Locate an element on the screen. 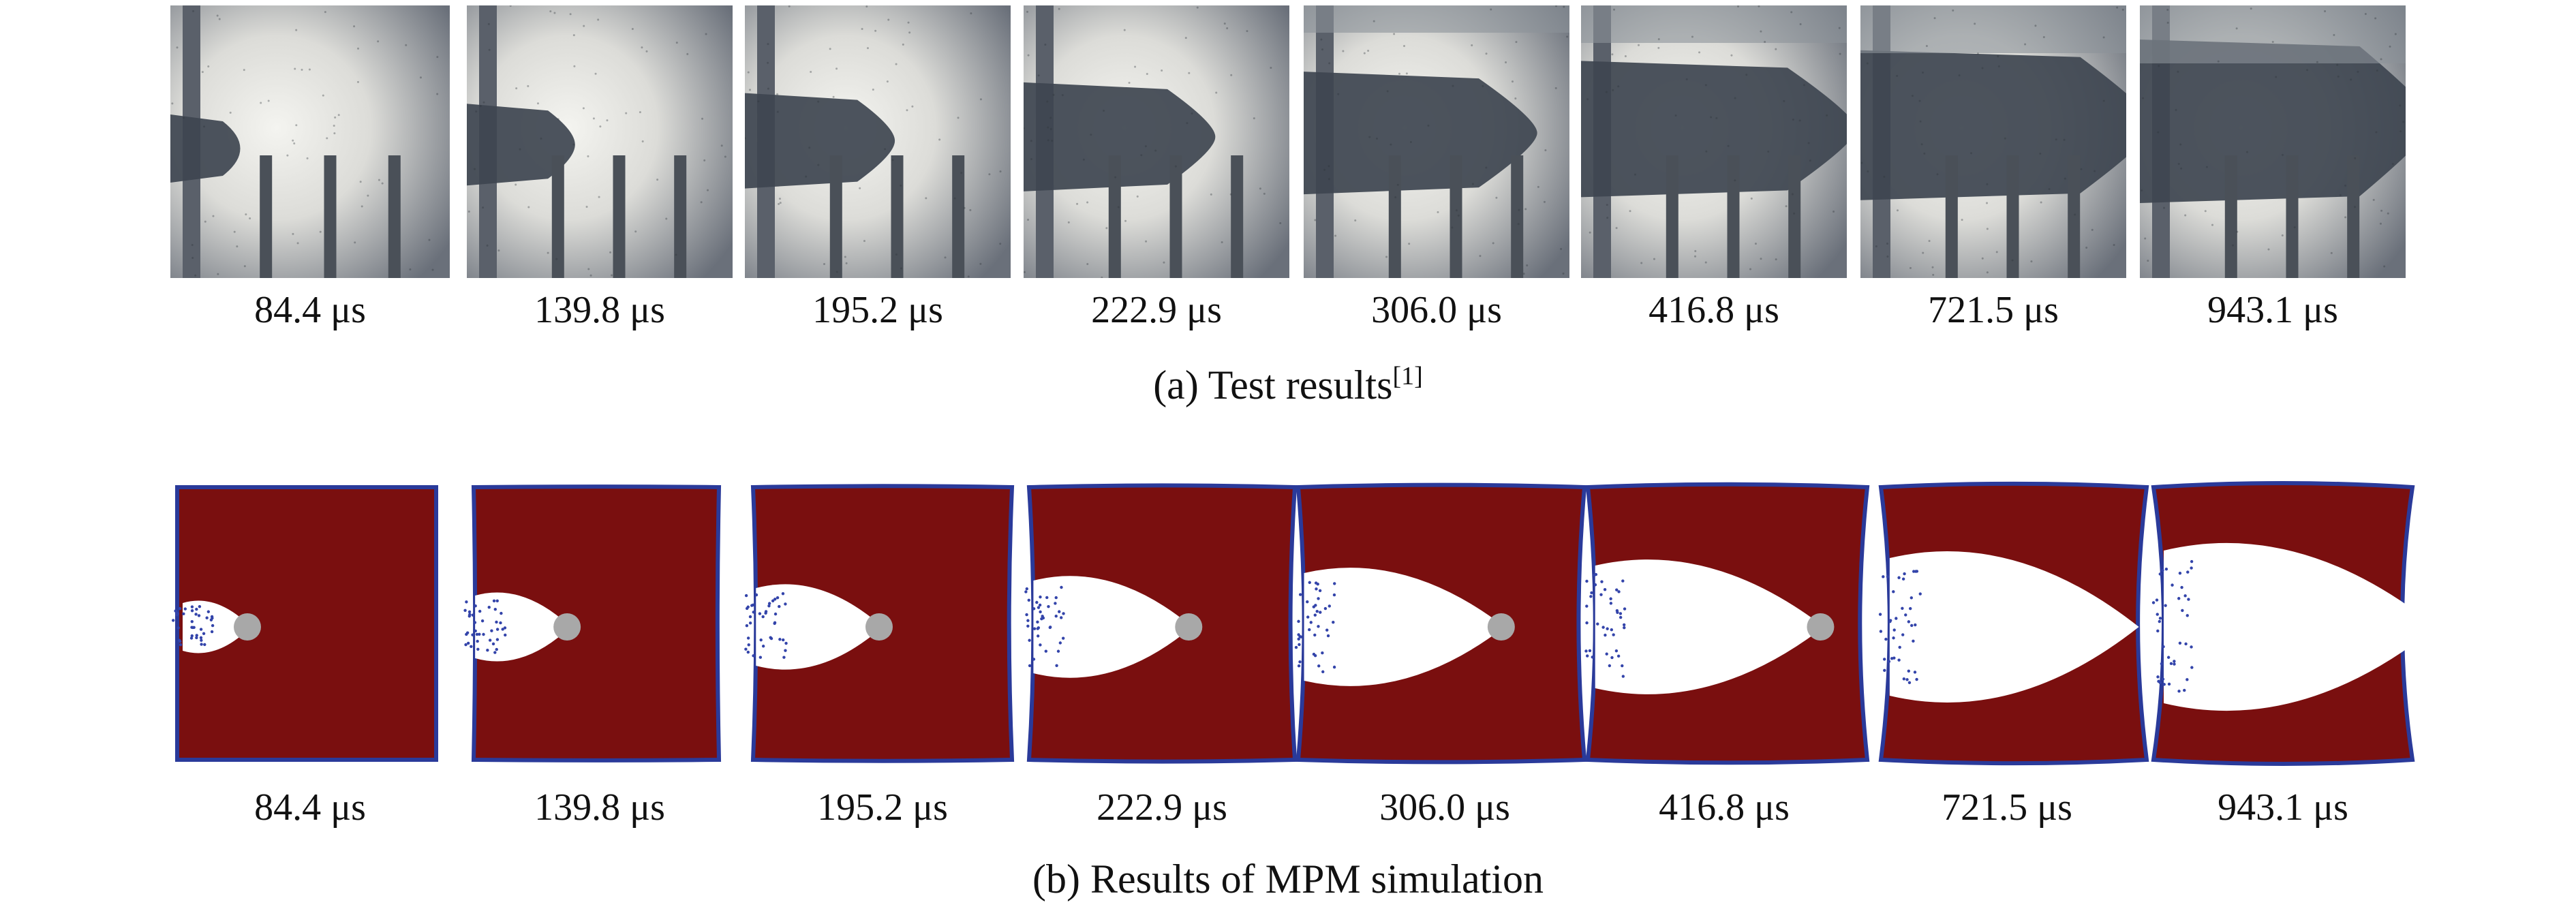  simulation-time-label: 195.2 μs is located at coordinates (882, 807).